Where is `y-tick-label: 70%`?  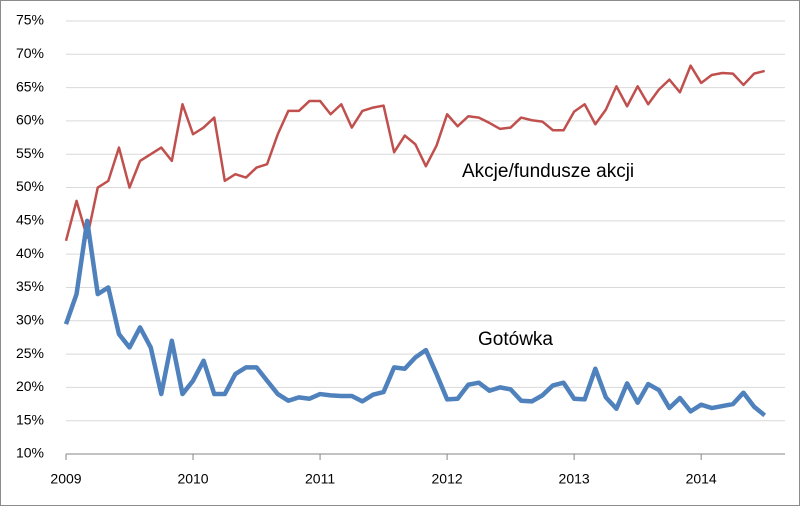
y-tick-label: 70% is located at coordinates (30, 53).